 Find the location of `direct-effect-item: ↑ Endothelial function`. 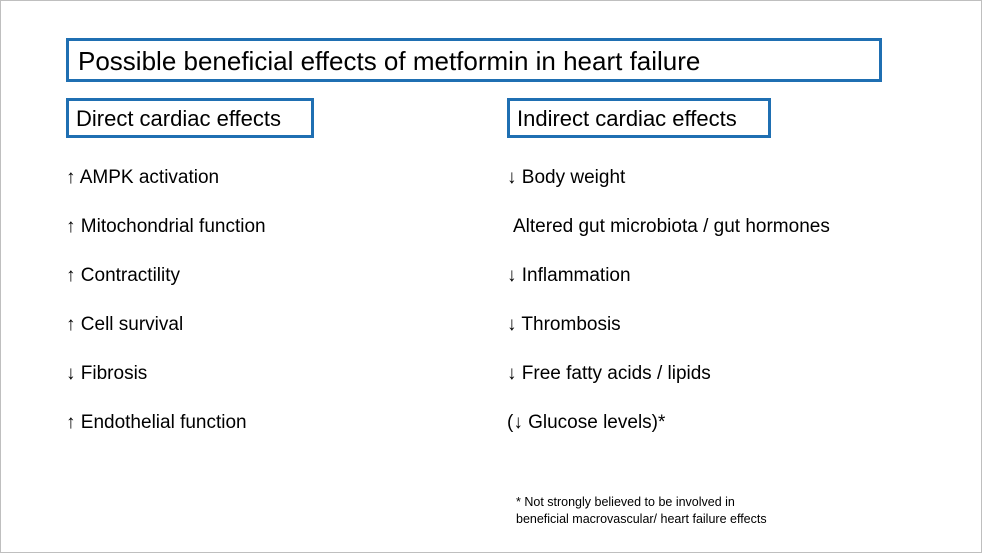

direct-effect-item: ↑ Endothelial function is located at coordinates (156, 422).